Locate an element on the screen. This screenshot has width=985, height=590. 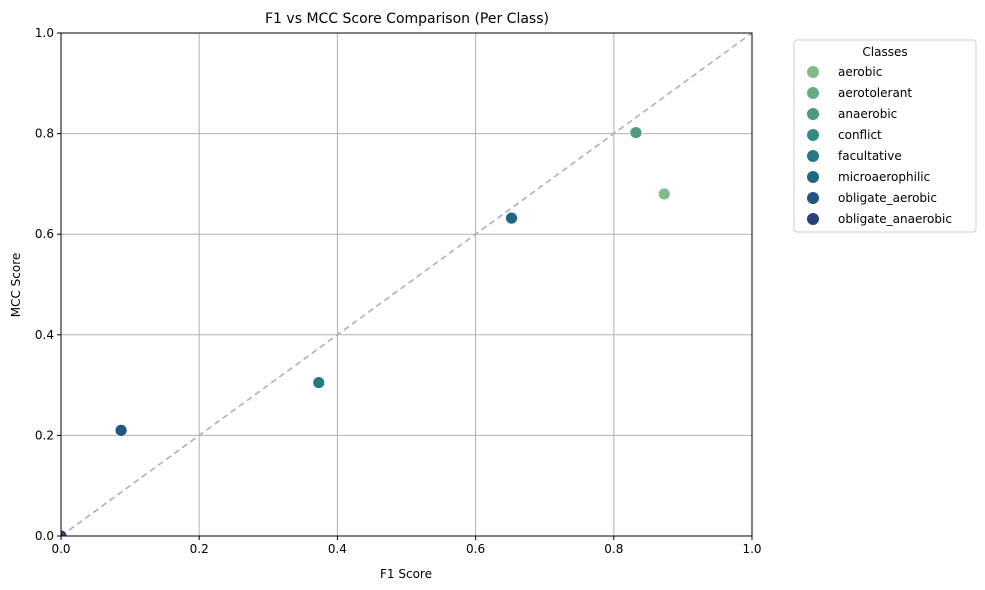
x-tick-label: 1.0 is located at coordinates (751, 549).